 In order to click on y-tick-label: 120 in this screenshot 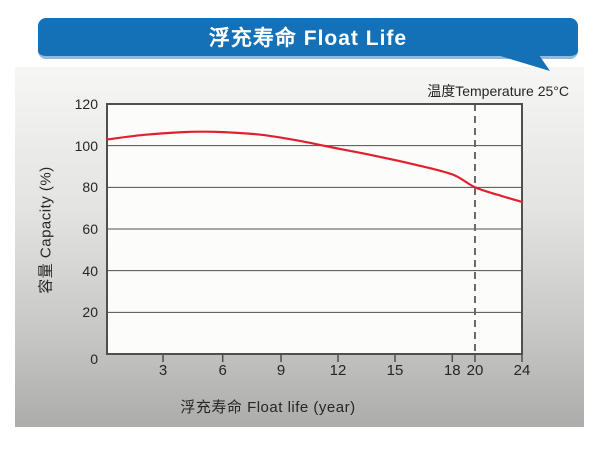, I will do `click(86, 104)`.